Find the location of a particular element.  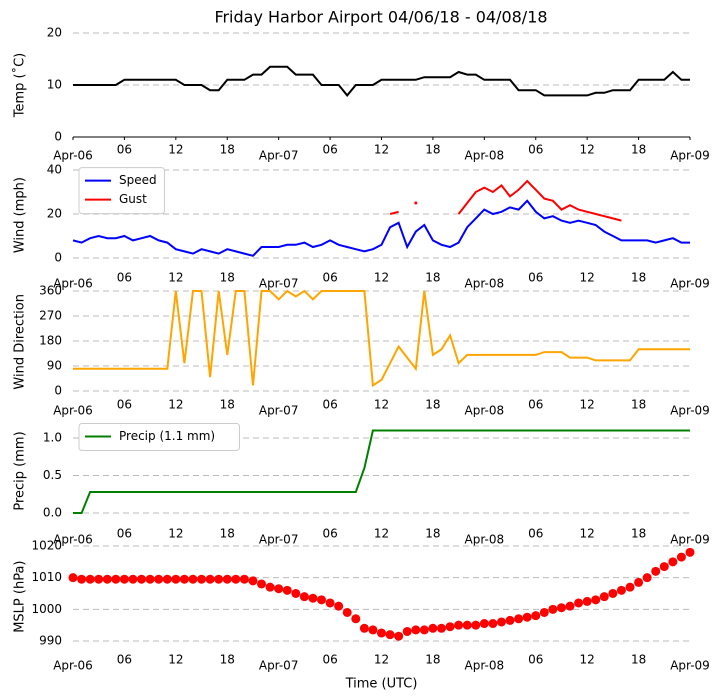

y-tick-label: 40 is located at coordinates (54, 170).